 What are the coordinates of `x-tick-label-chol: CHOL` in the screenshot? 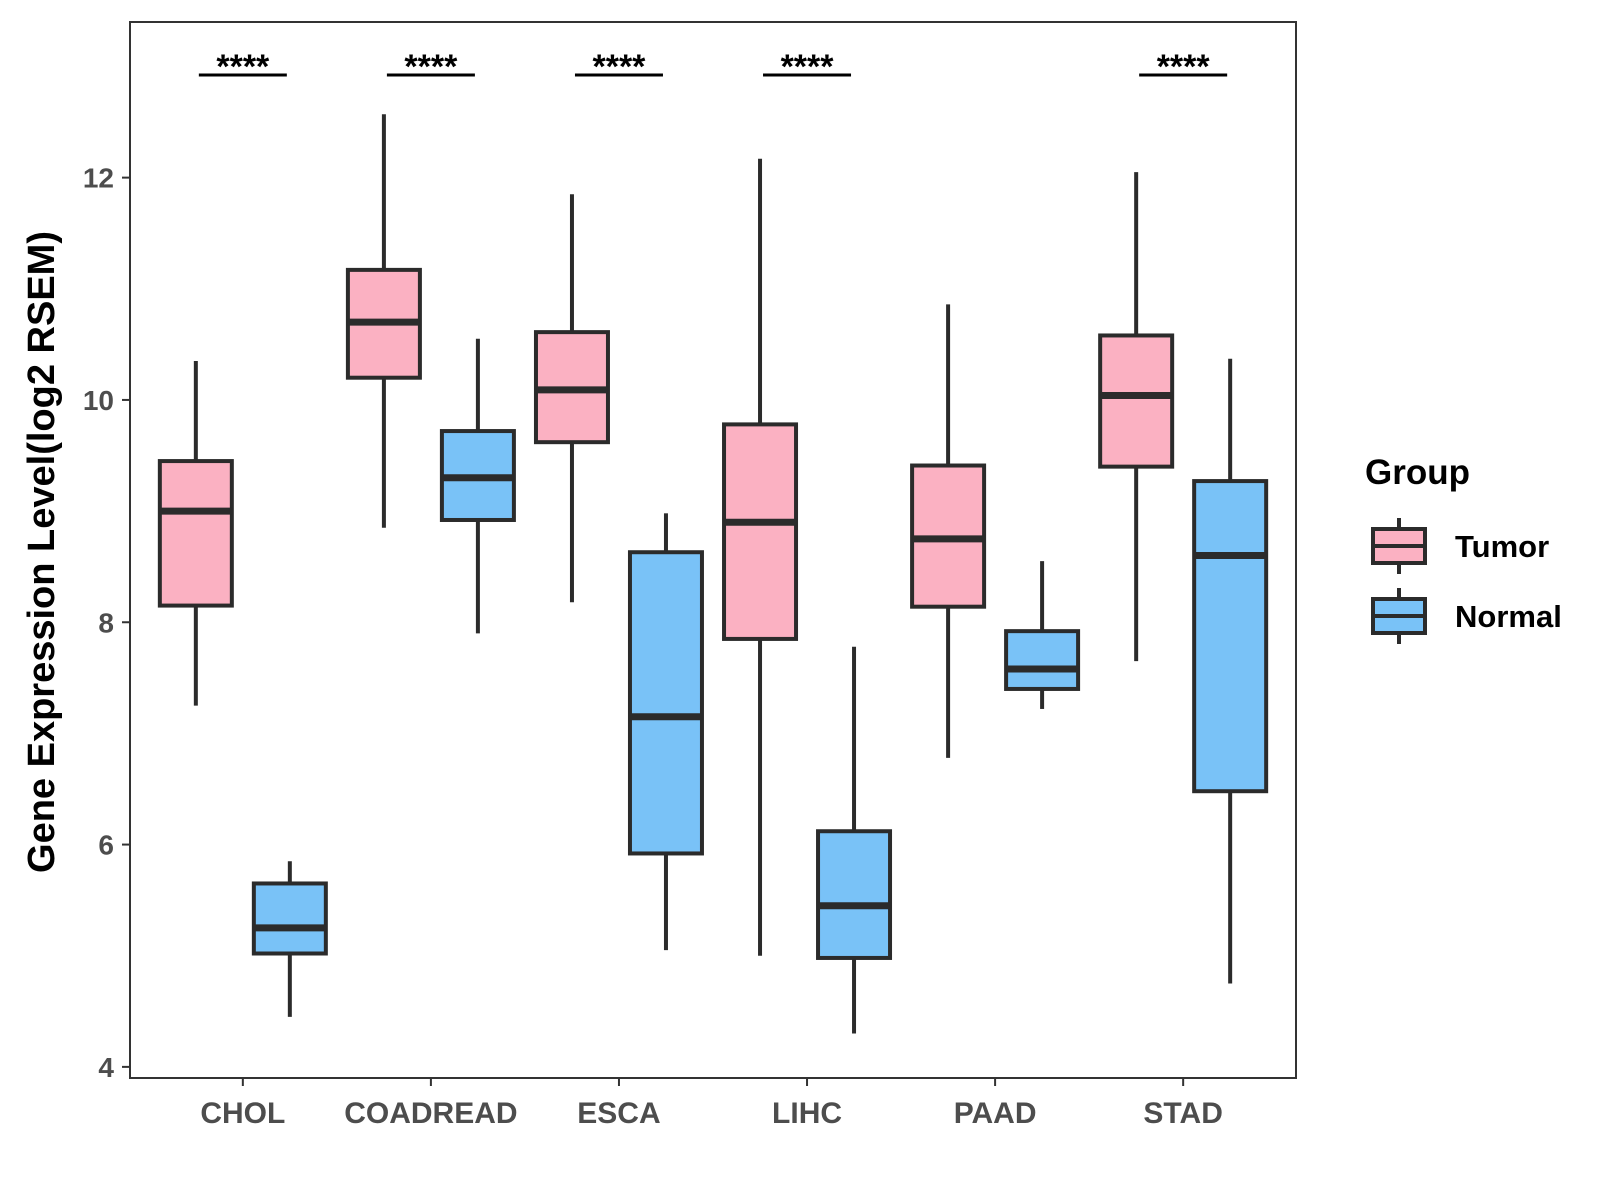 It's located at (242, 1113).